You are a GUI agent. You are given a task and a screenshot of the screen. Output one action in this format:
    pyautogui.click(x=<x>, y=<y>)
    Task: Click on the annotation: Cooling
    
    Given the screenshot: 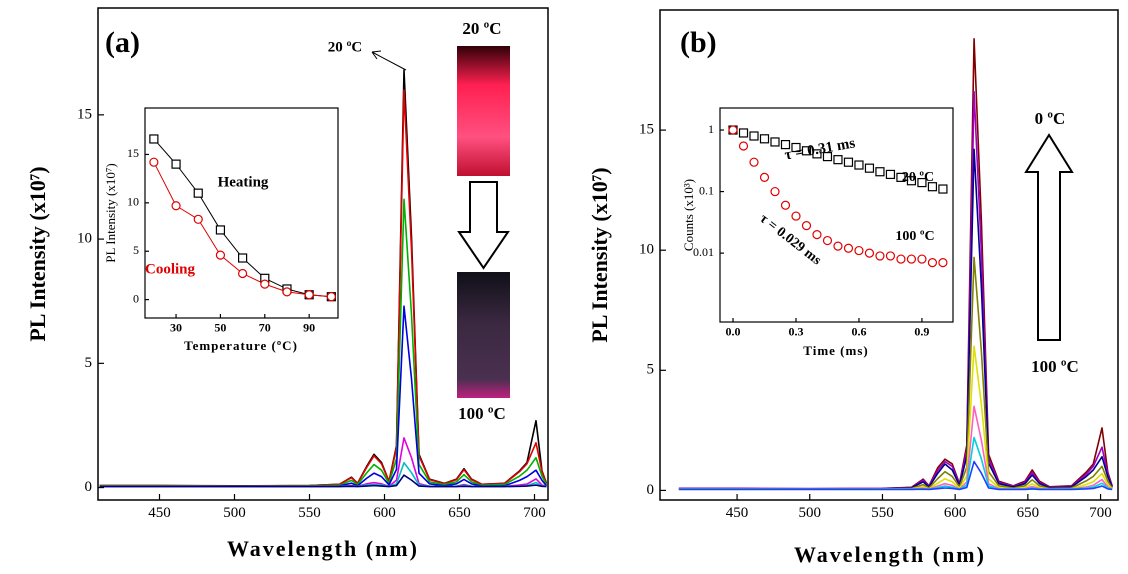 What is the action you would take?
    pyautogui.click(x=170, y=269)
    